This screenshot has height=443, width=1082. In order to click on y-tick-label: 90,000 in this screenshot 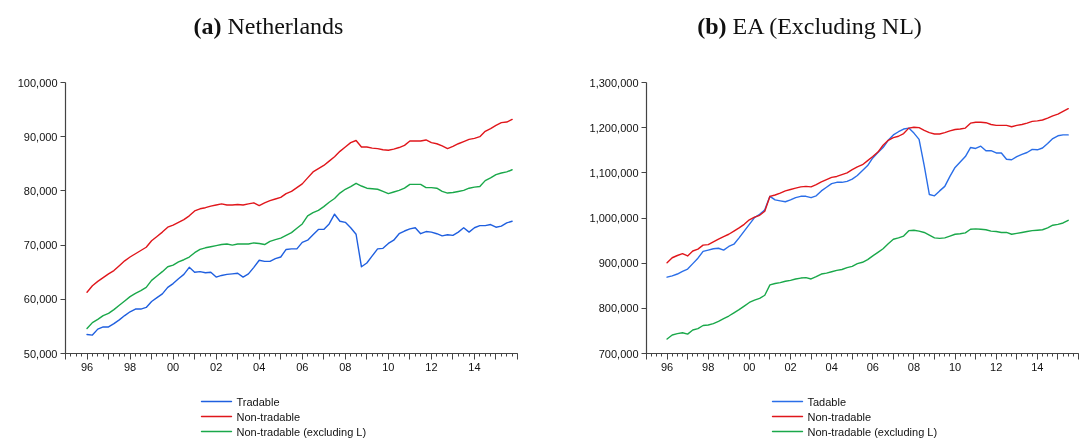, I will do `click(40, 136)`.